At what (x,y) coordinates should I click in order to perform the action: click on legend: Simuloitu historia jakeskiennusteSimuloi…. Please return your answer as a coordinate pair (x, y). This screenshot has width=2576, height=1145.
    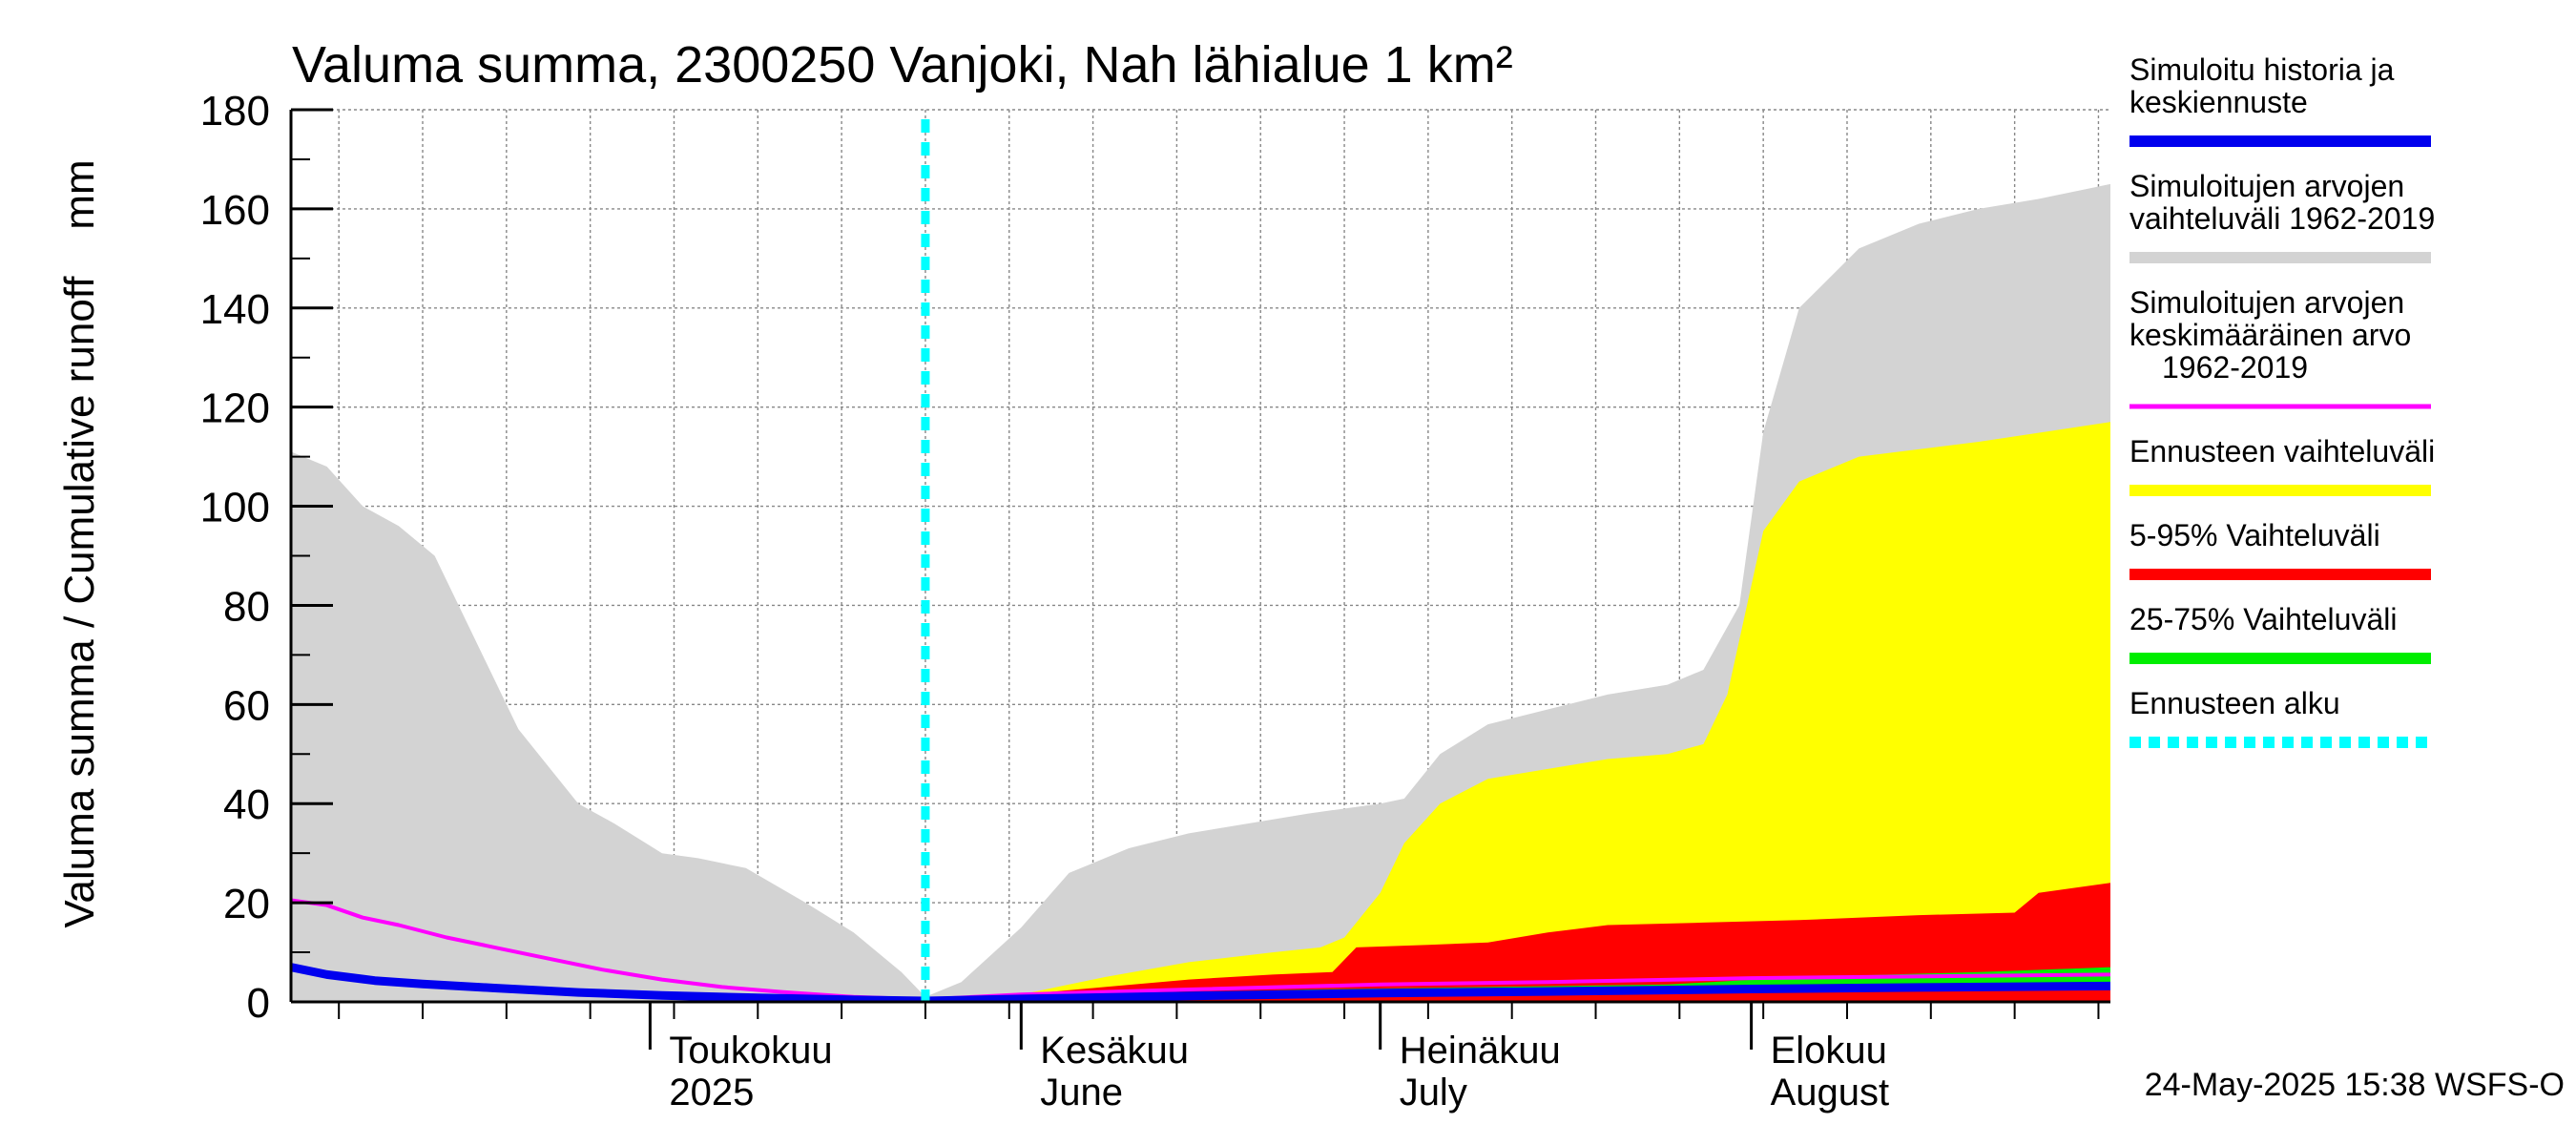
    Looking at the image, I should click on (2282, 400).